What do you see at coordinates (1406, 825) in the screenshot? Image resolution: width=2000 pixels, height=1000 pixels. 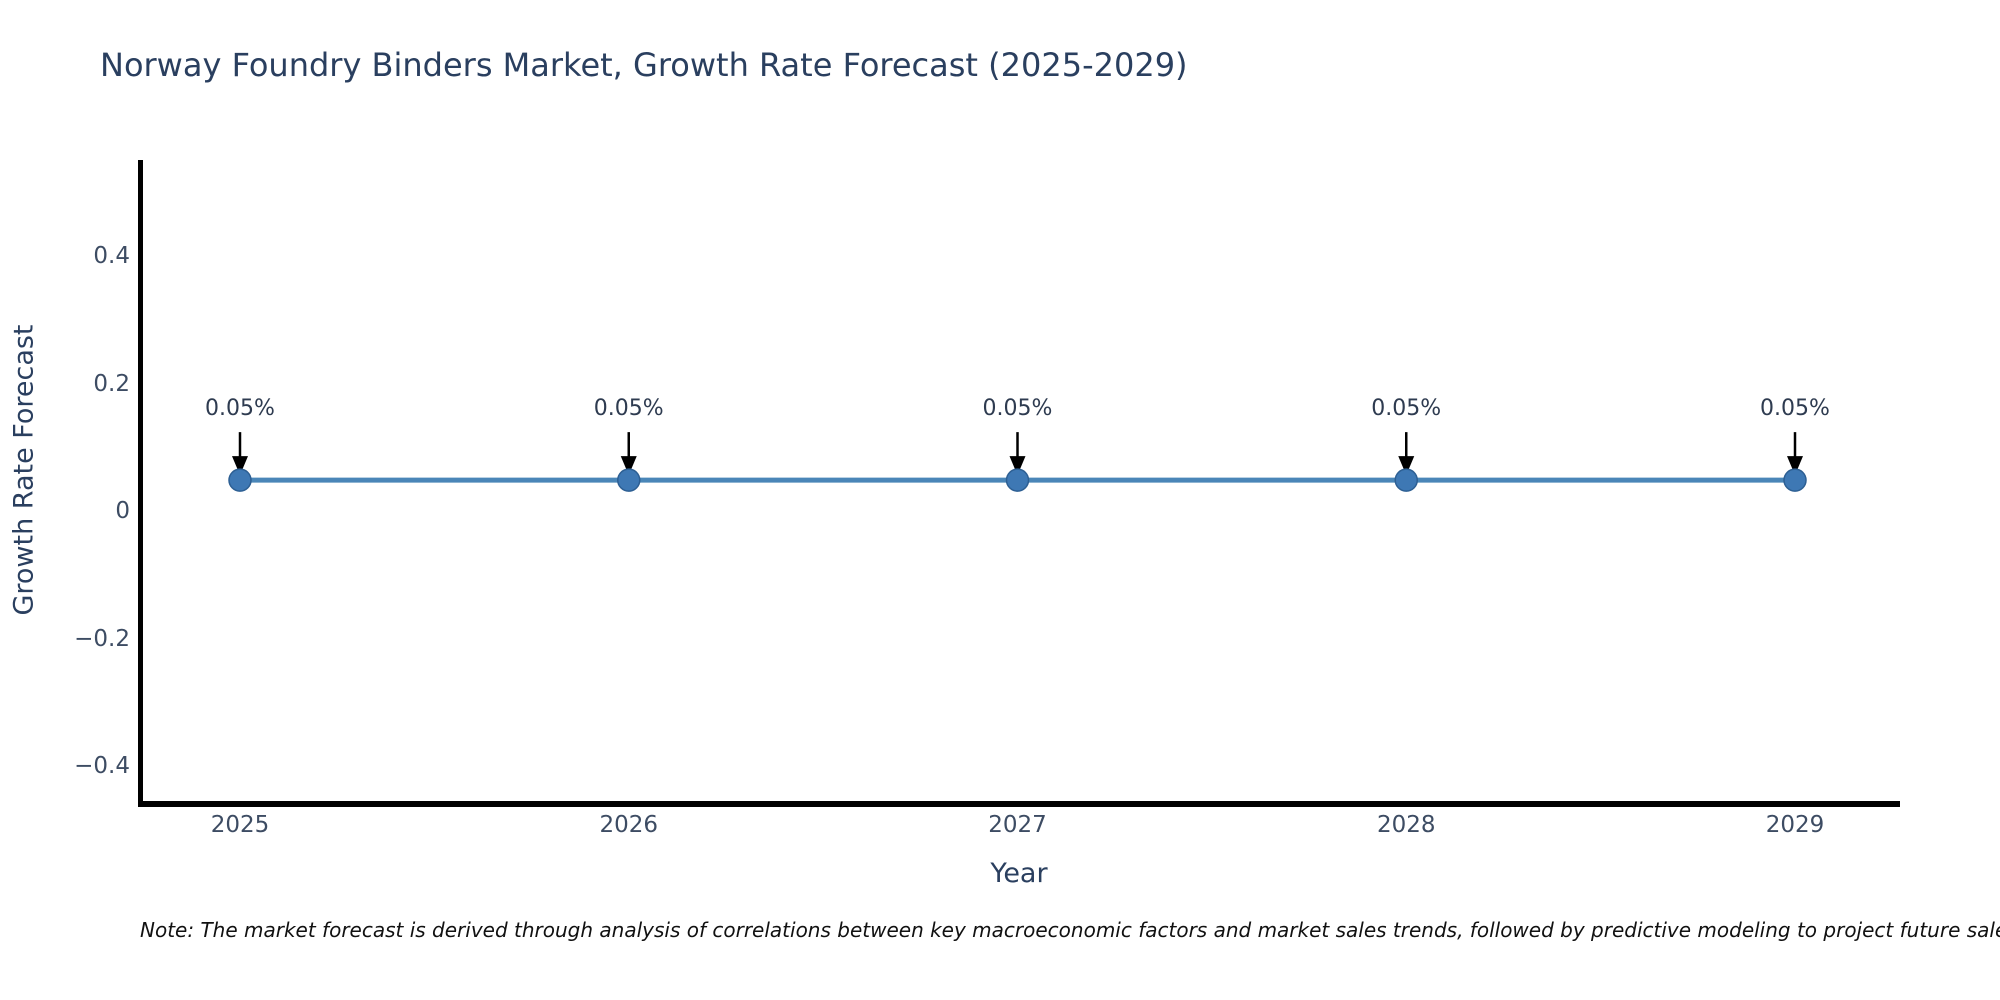 I see `x-tick-label: 2028` at bounding box center [1406, 825].